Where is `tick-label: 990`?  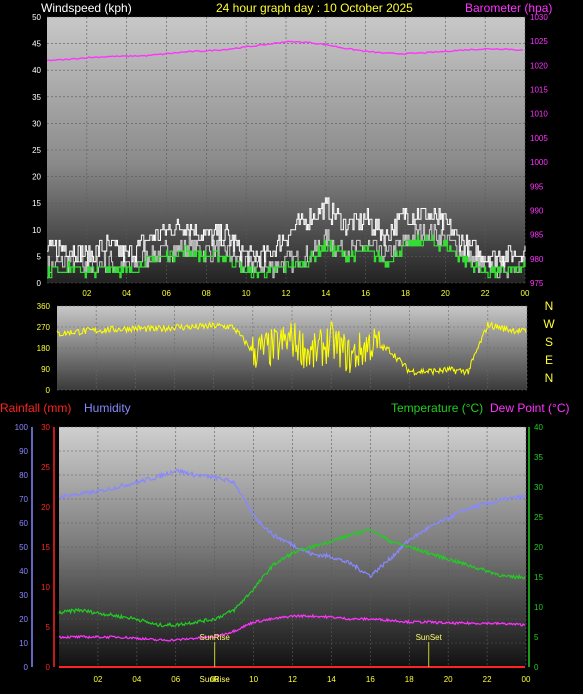
tick-label: 990 is located at coordinates (537, 210).